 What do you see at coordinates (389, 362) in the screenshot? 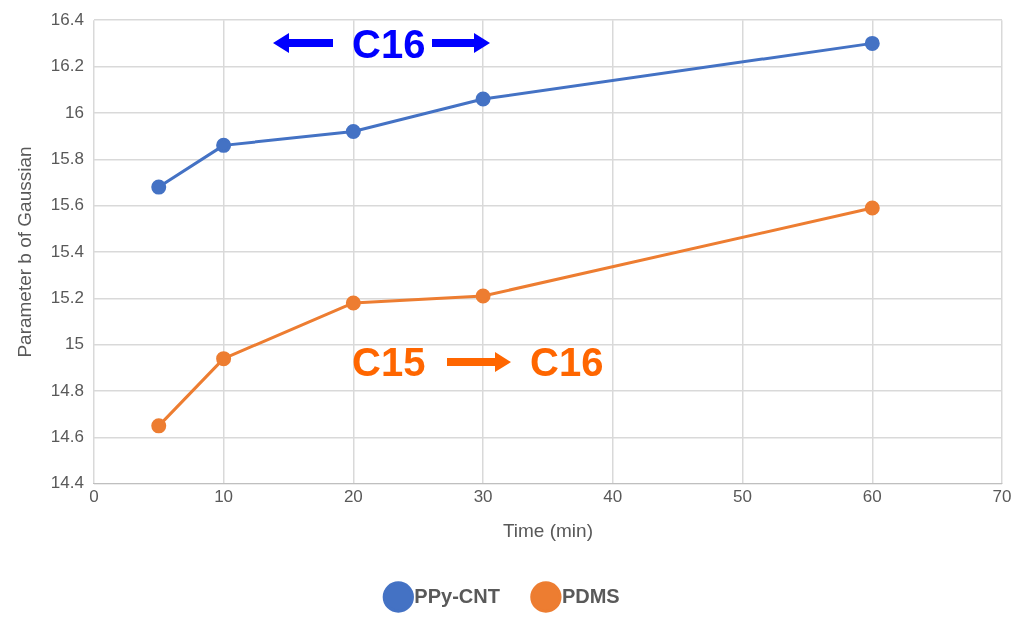
I see `annotation: C15` at bounding box center [389, 362].